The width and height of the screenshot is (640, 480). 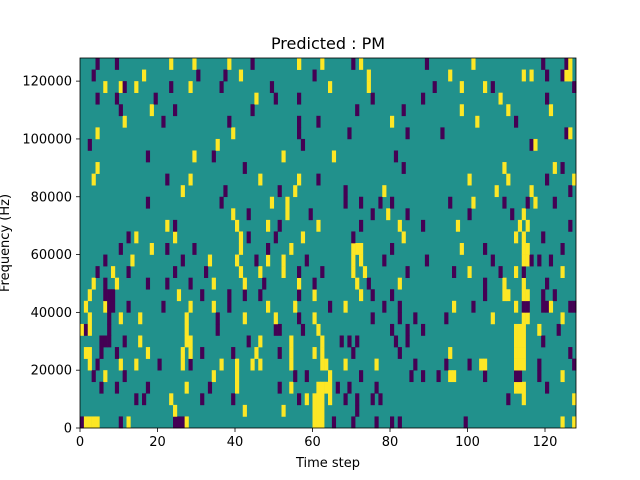 I want to click on y-tick-label: 40000, so click(x=51, y=313).